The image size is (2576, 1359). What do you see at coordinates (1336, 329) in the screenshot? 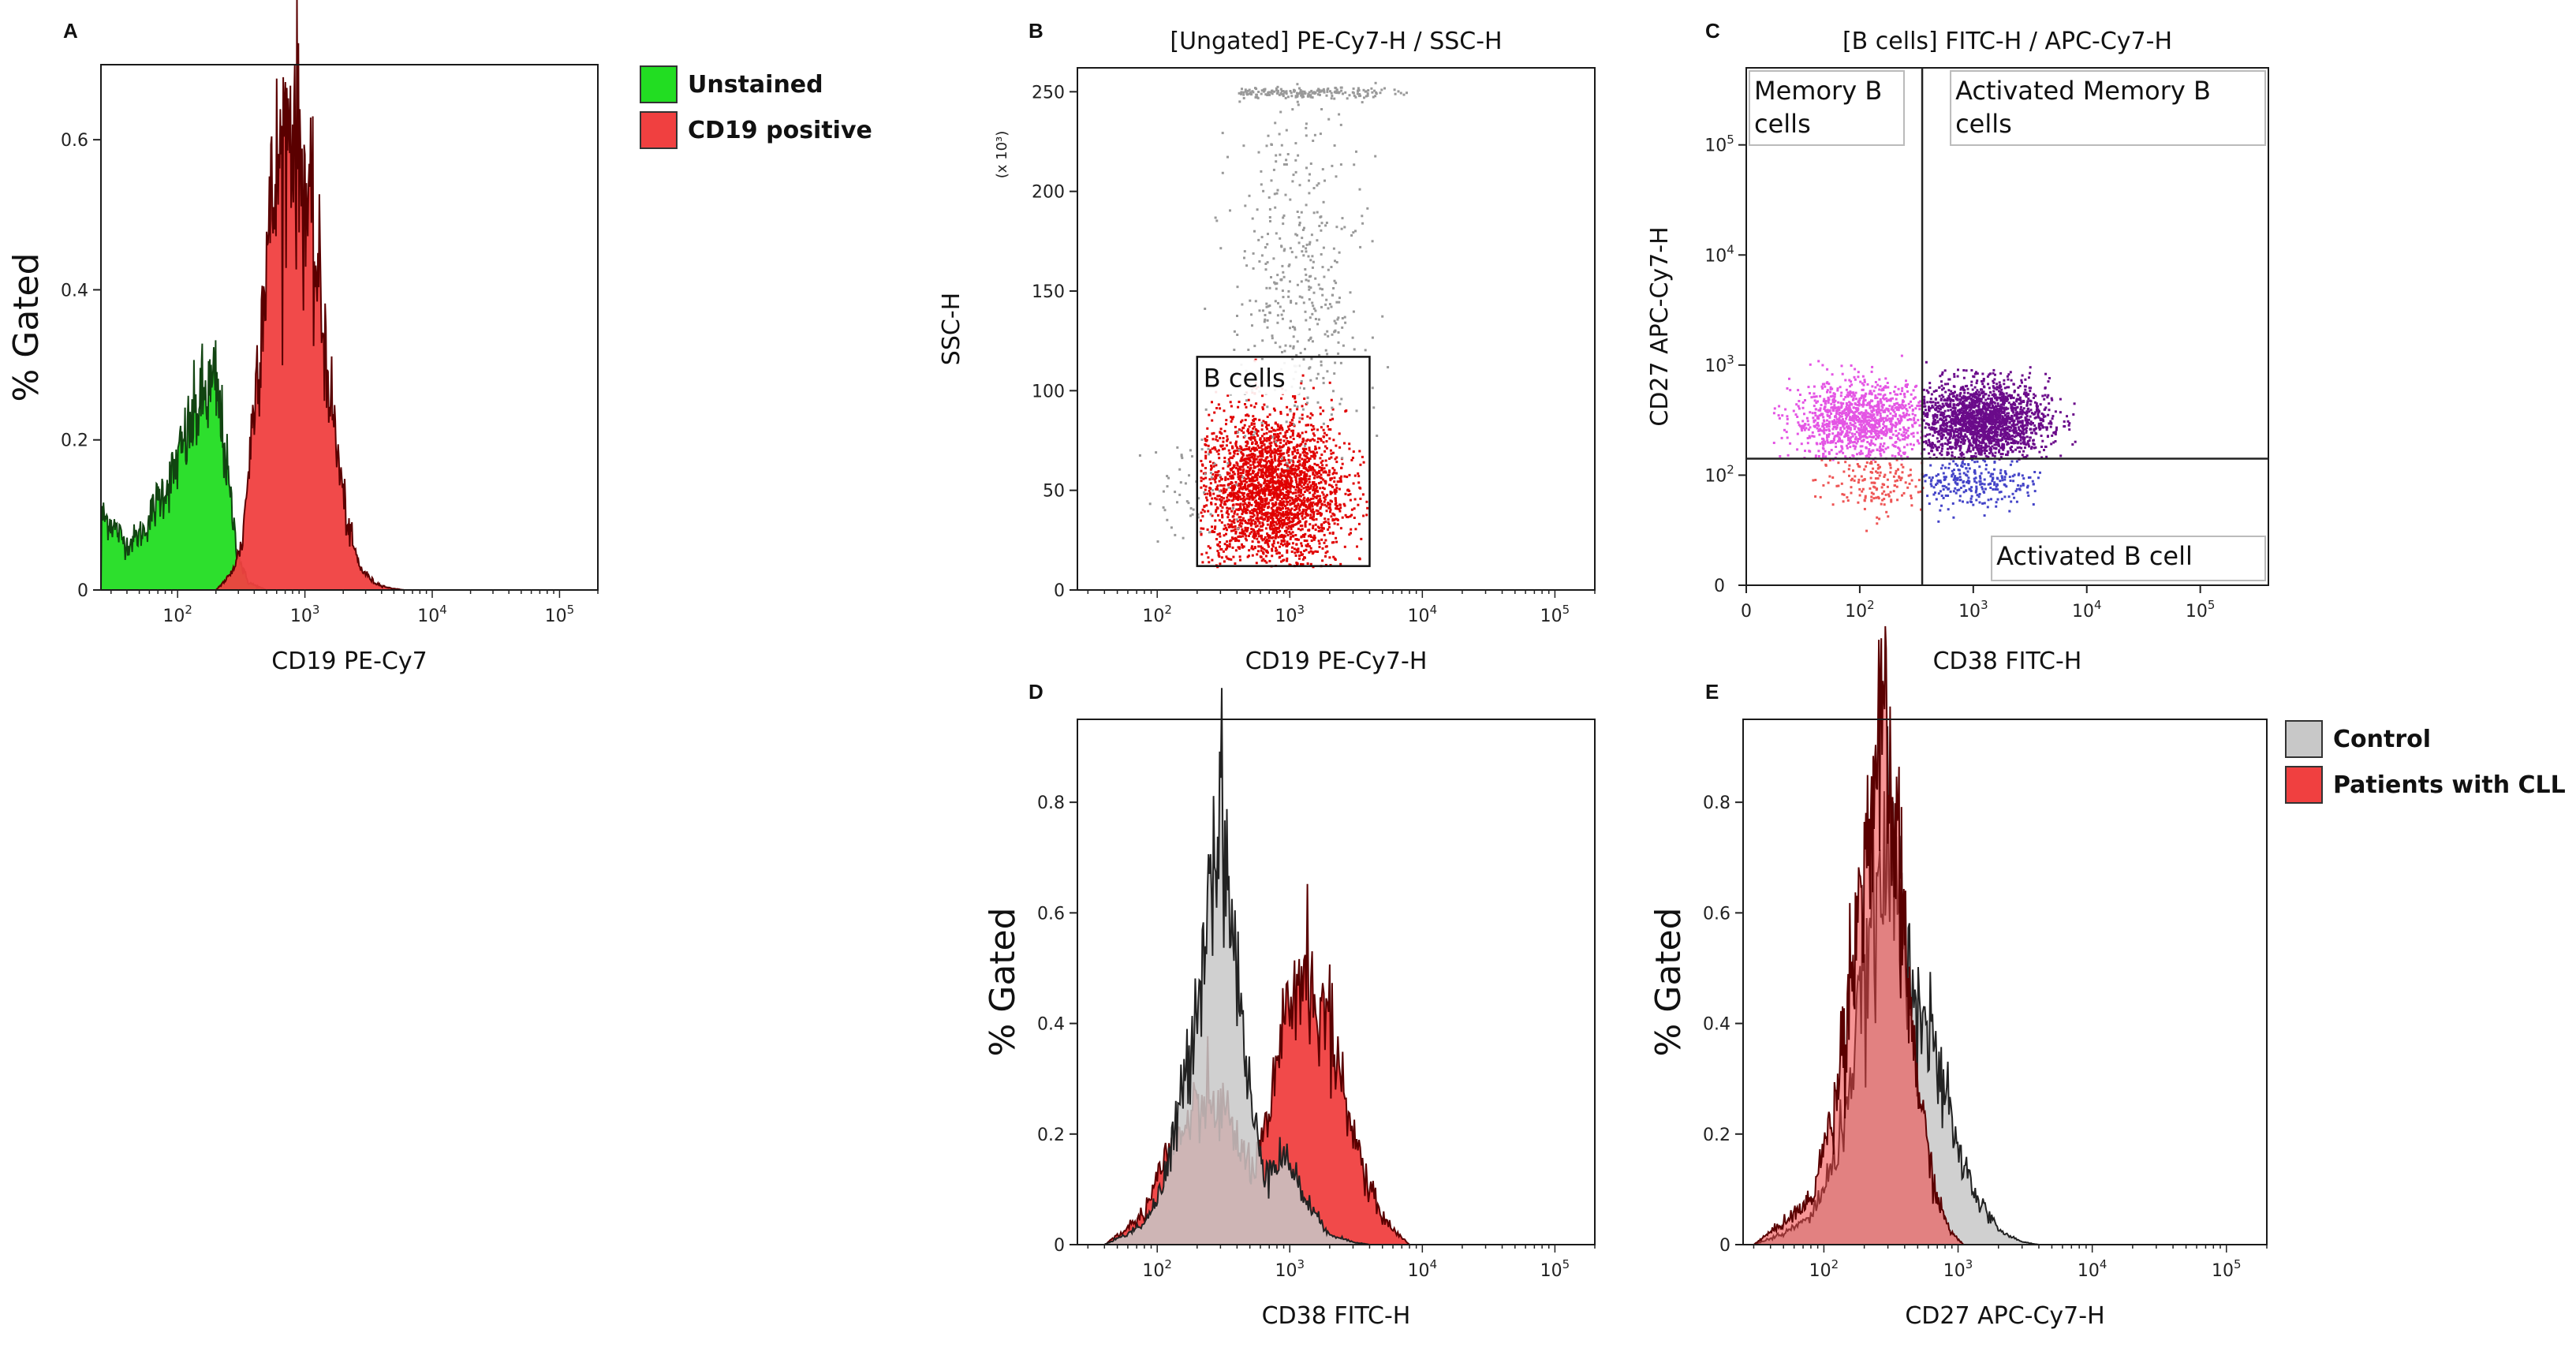
I see `plot-frame-B` at bounding box center [1336, 329].